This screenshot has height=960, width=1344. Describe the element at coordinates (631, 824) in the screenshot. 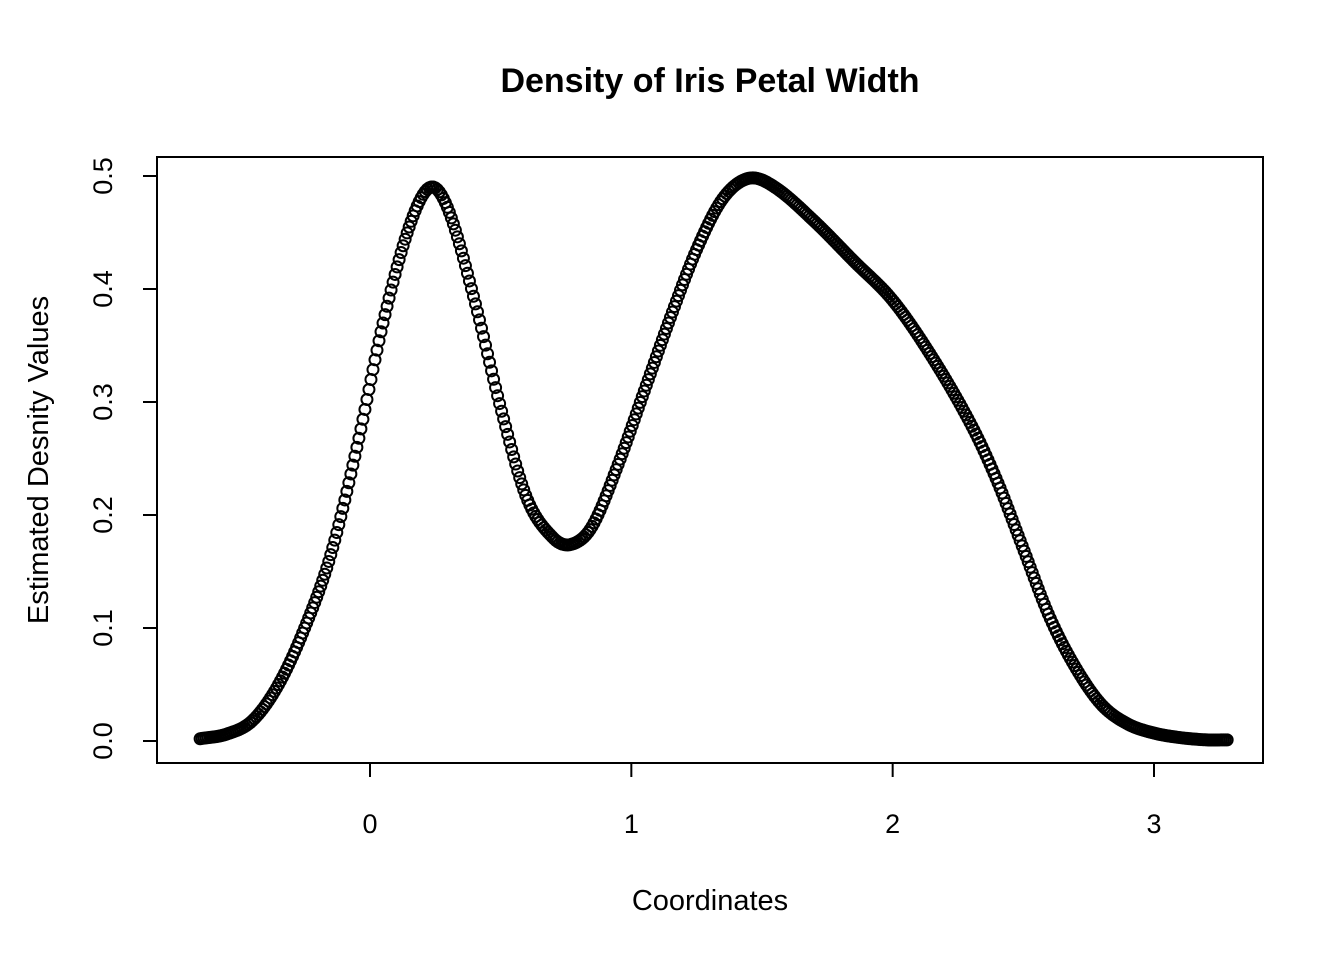

I see `x-tick-label: 1` at that location.